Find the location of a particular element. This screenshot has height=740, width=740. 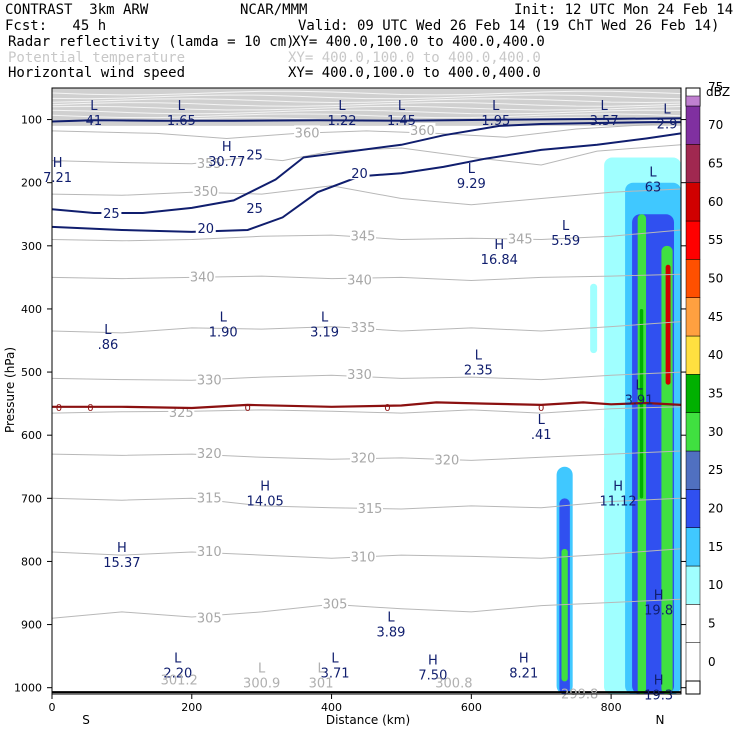

zero-contour-line is located at coordinates (366, 405).